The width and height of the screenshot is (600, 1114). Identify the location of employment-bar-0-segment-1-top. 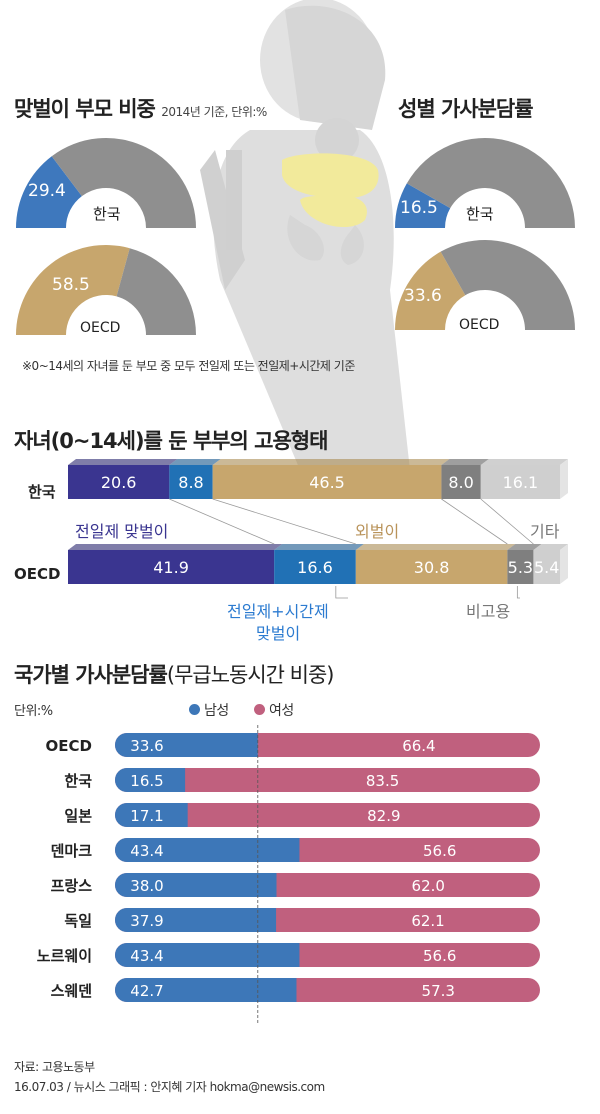
(195, 462).